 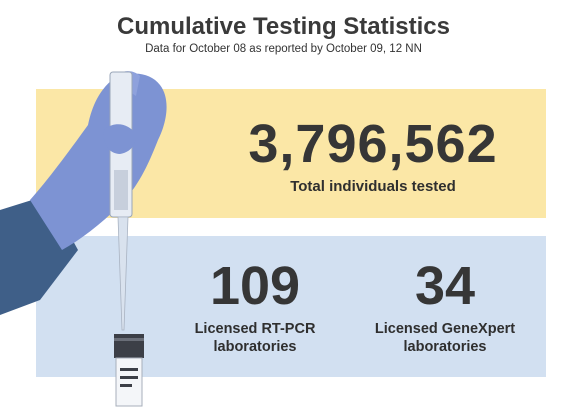 What do you see at coordinates (373, 144) in the screenshot?
I see `total-tested-value: 3,796,562` at bounding box center [373, 144].